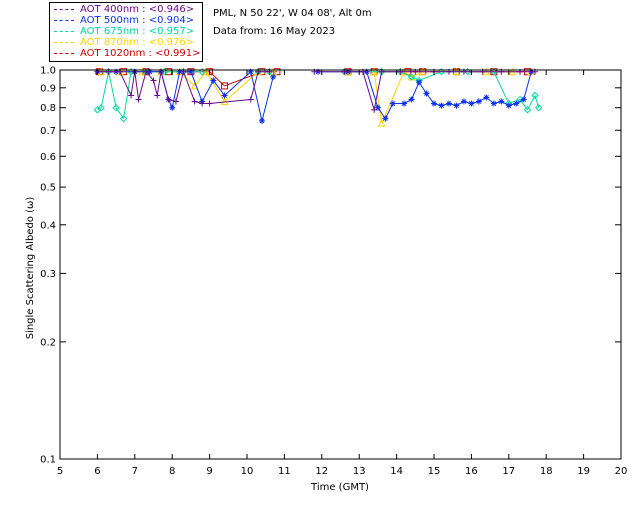 The width and height of the screenshot is (640, 512). What do you see at coordinates (292, 13) in the screenshot?
I see `site-location: PML, N 50 22', W 04 08', Alt 0m` at bounding box center [292, 13].